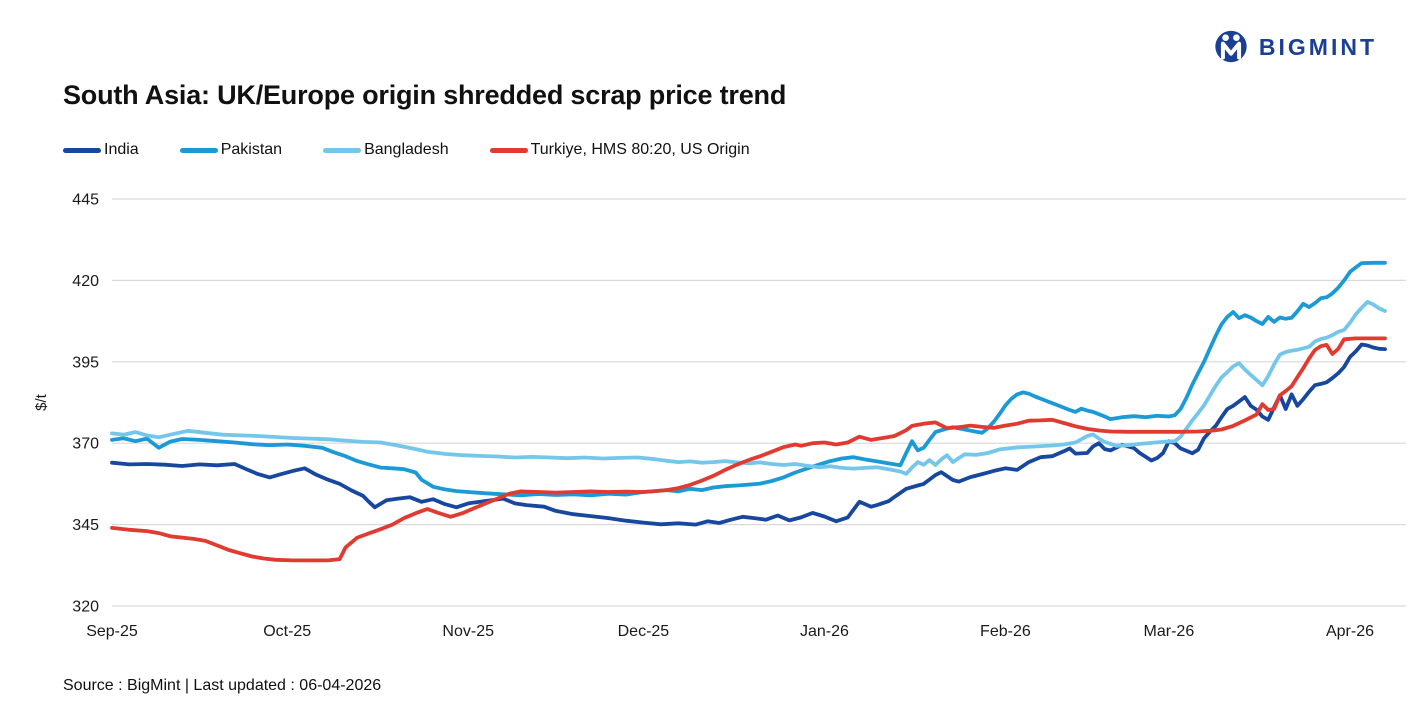 This screenshot has height=708, width=1417. What do you see at coordinates (82, 150) in the screenshot?
I see `india-line-swatch` at bounding box center [82, 150].